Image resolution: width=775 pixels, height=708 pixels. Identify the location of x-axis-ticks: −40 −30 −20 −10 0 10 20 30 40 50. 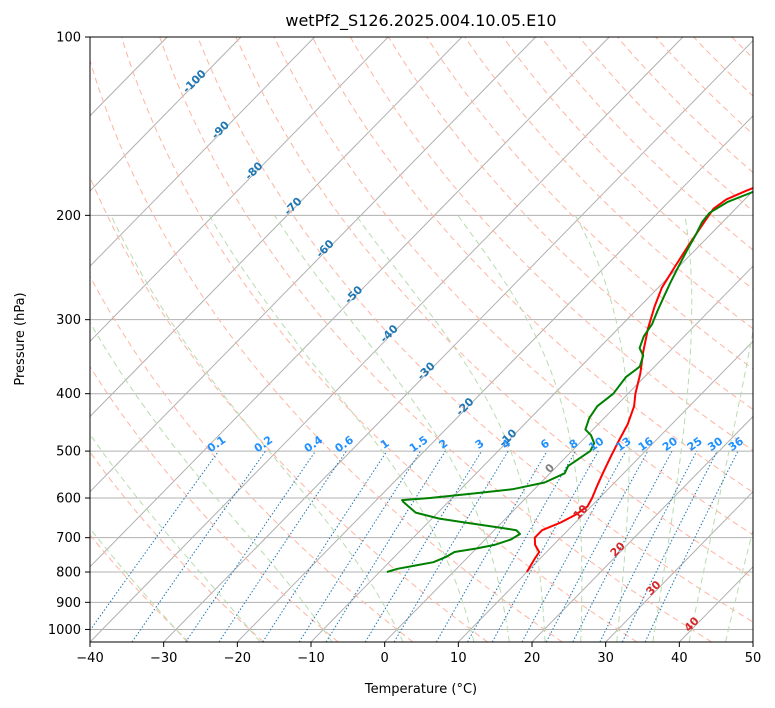
(418, 654).